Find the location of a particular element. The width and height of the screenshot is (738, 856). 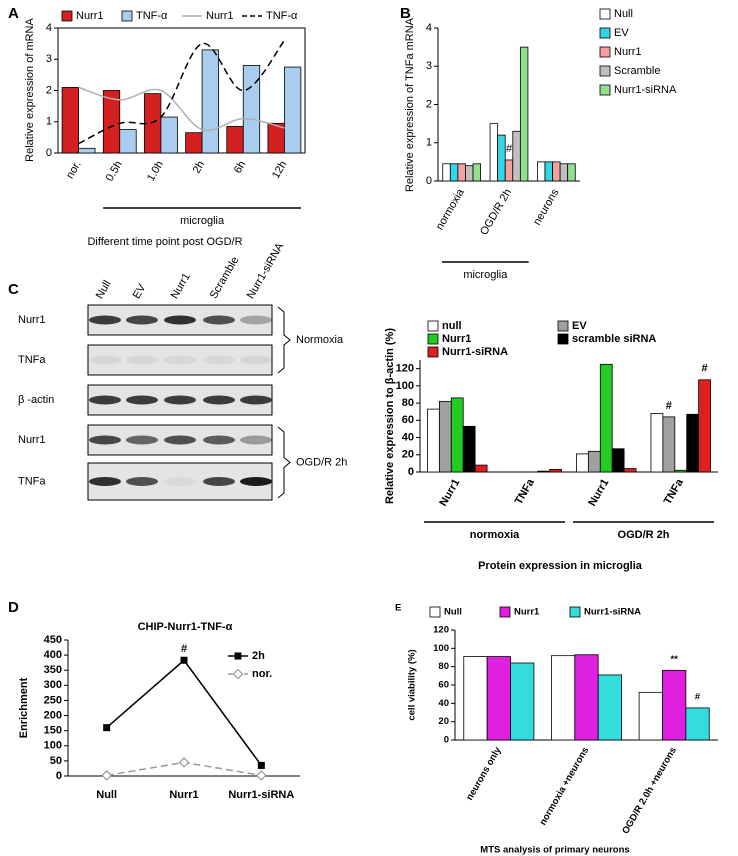

y-tick-label: 300 is located at coordinates (53, 685).